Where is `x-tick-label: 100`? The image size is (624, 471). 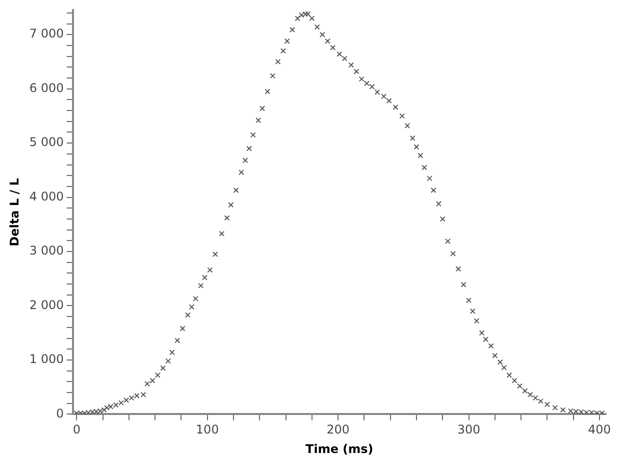 x-tick-label: 100 is located at coordinates (207, 429).